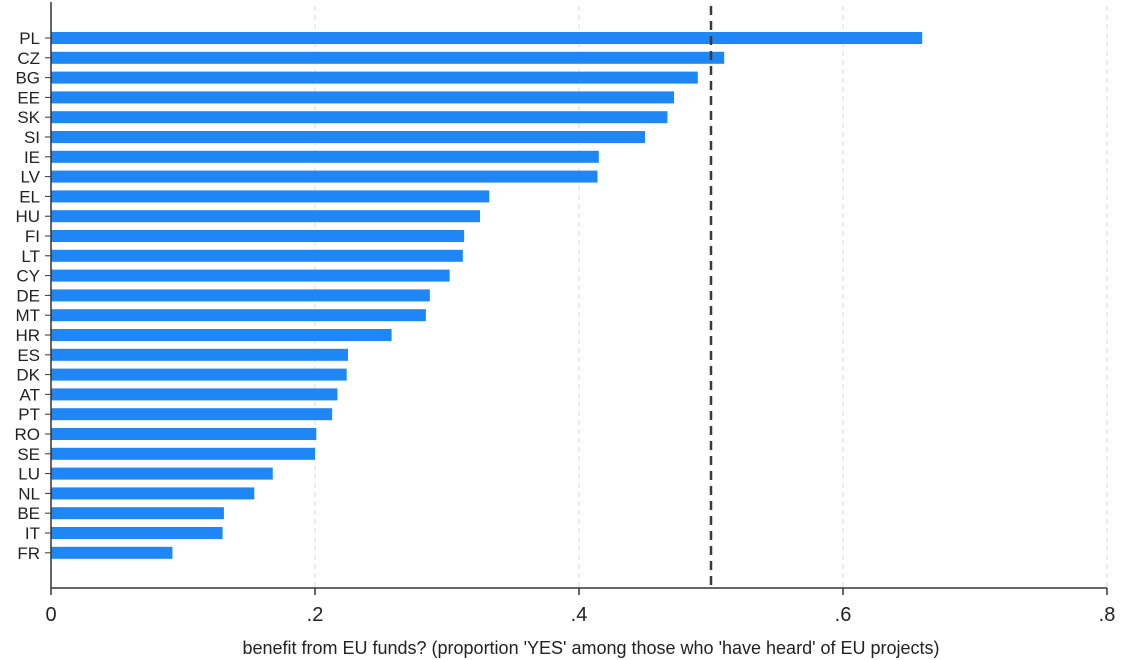 The image size is (1123, 660). What do you see at coordinates (28, 553) in the screenshot?
I see `category-label: FR` at bounding box center [28, 553].